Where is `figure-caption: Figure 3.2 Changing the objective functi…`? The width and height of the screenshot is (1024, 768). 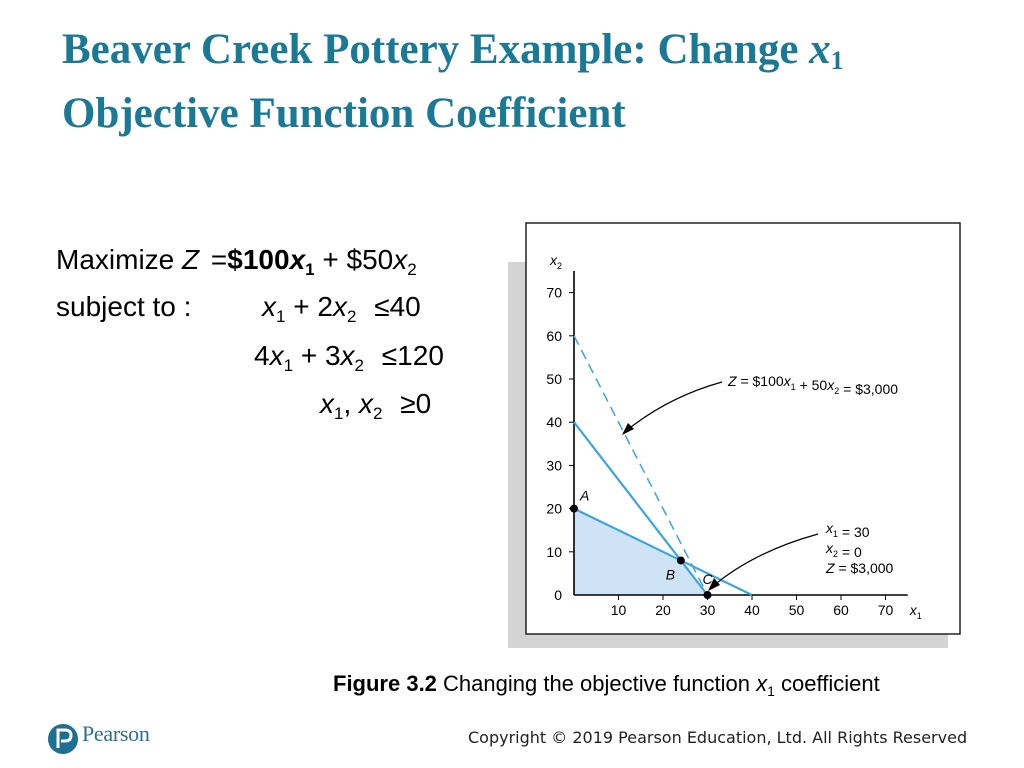 figure-caption: Figure 3.2 Changing the objective functi… is located at coordinates (606, 685).